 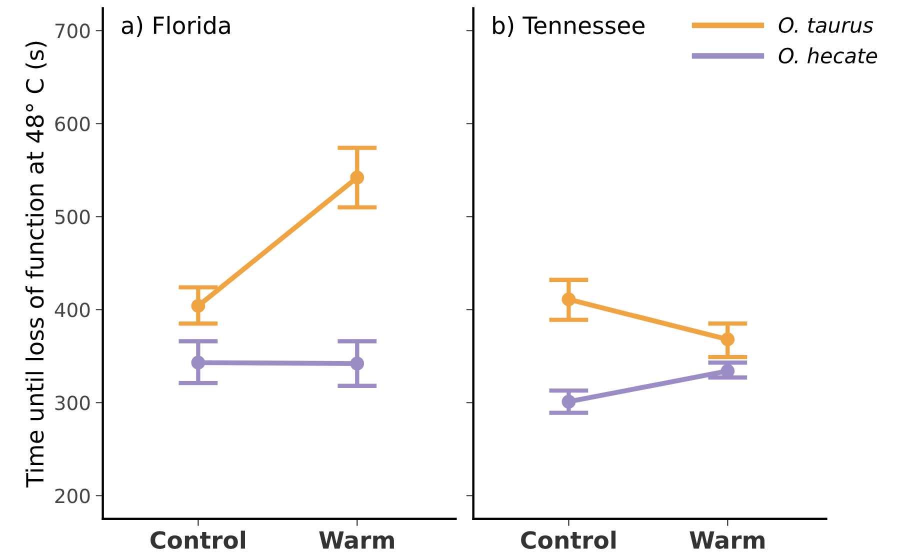 I want to click on y-tick-label: 700, so click(x=72, y=31).